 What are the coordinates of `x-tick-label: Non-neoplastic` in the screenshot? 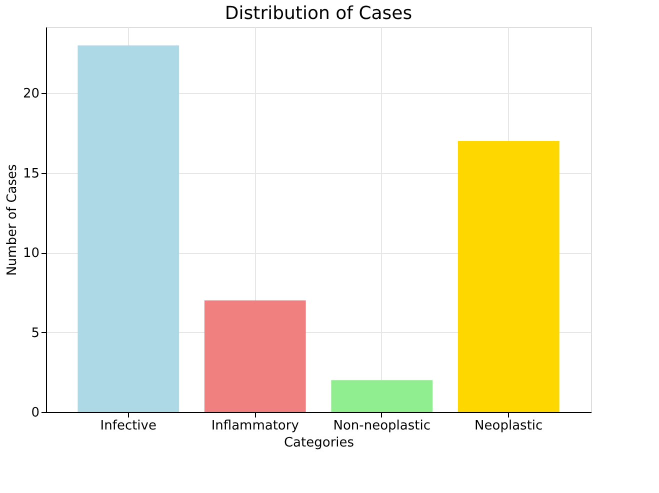 It's located at (382, 426).